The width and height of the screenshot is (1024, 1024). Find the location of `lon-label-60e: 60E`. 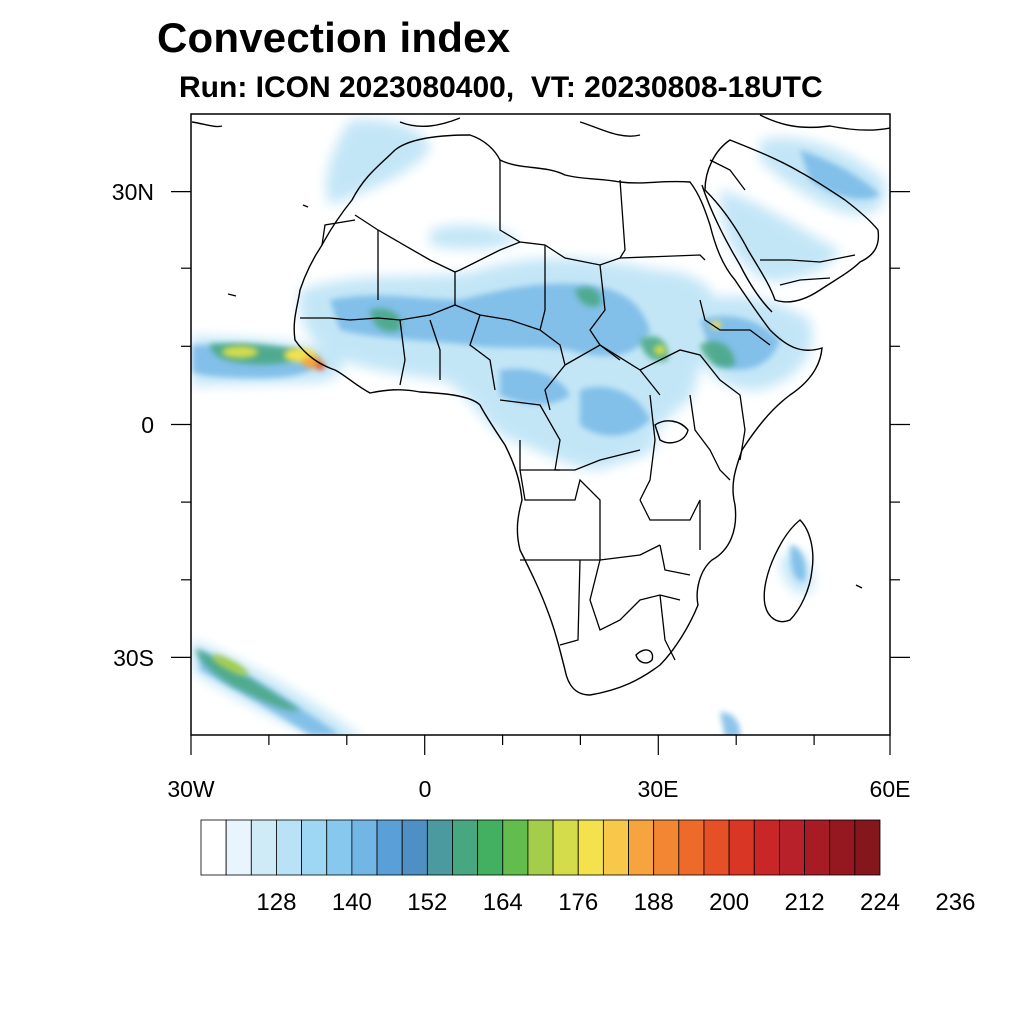

lon-label-60e: 60E is located at coordinates (890, 789).